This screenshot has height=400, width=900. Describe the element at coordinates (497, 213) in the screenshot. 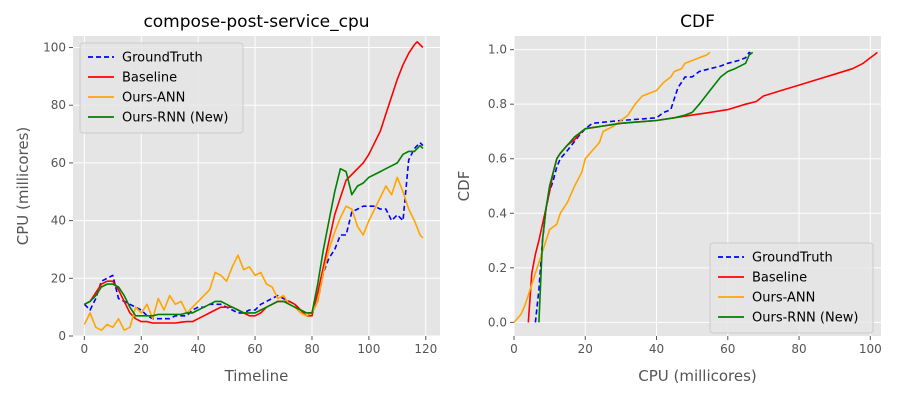

I see `y-tick-label: 0.4` at that location.